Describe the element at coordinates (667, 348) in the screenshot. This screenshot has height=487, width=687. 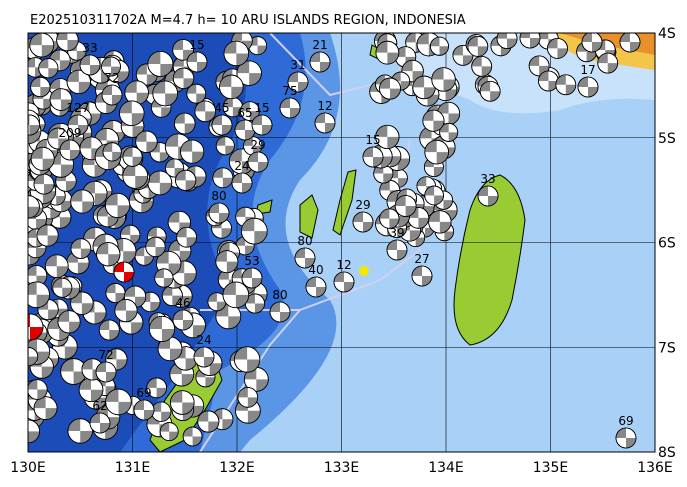
I see `lat-label: 7S` at that location.